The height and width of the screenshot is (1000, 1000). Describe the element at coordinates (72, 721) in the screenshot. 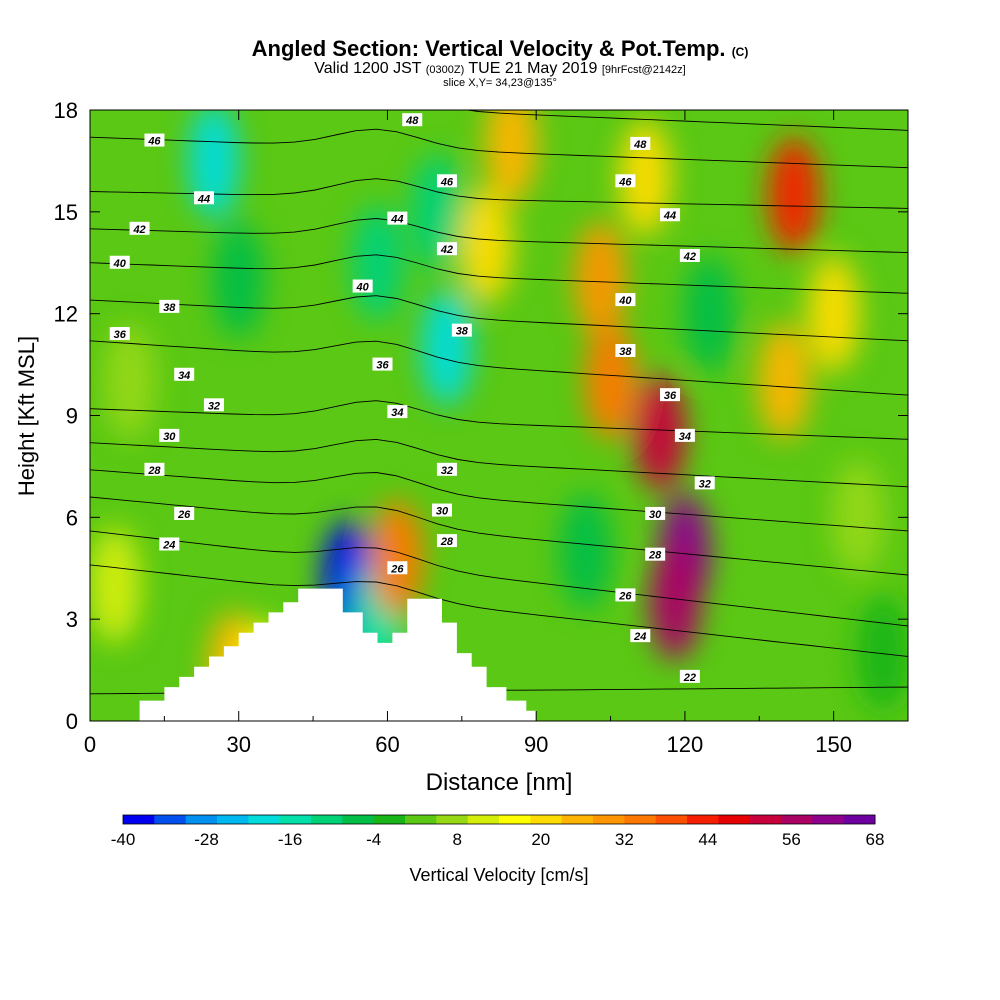

I see `y-tick-label: 0` at that location.